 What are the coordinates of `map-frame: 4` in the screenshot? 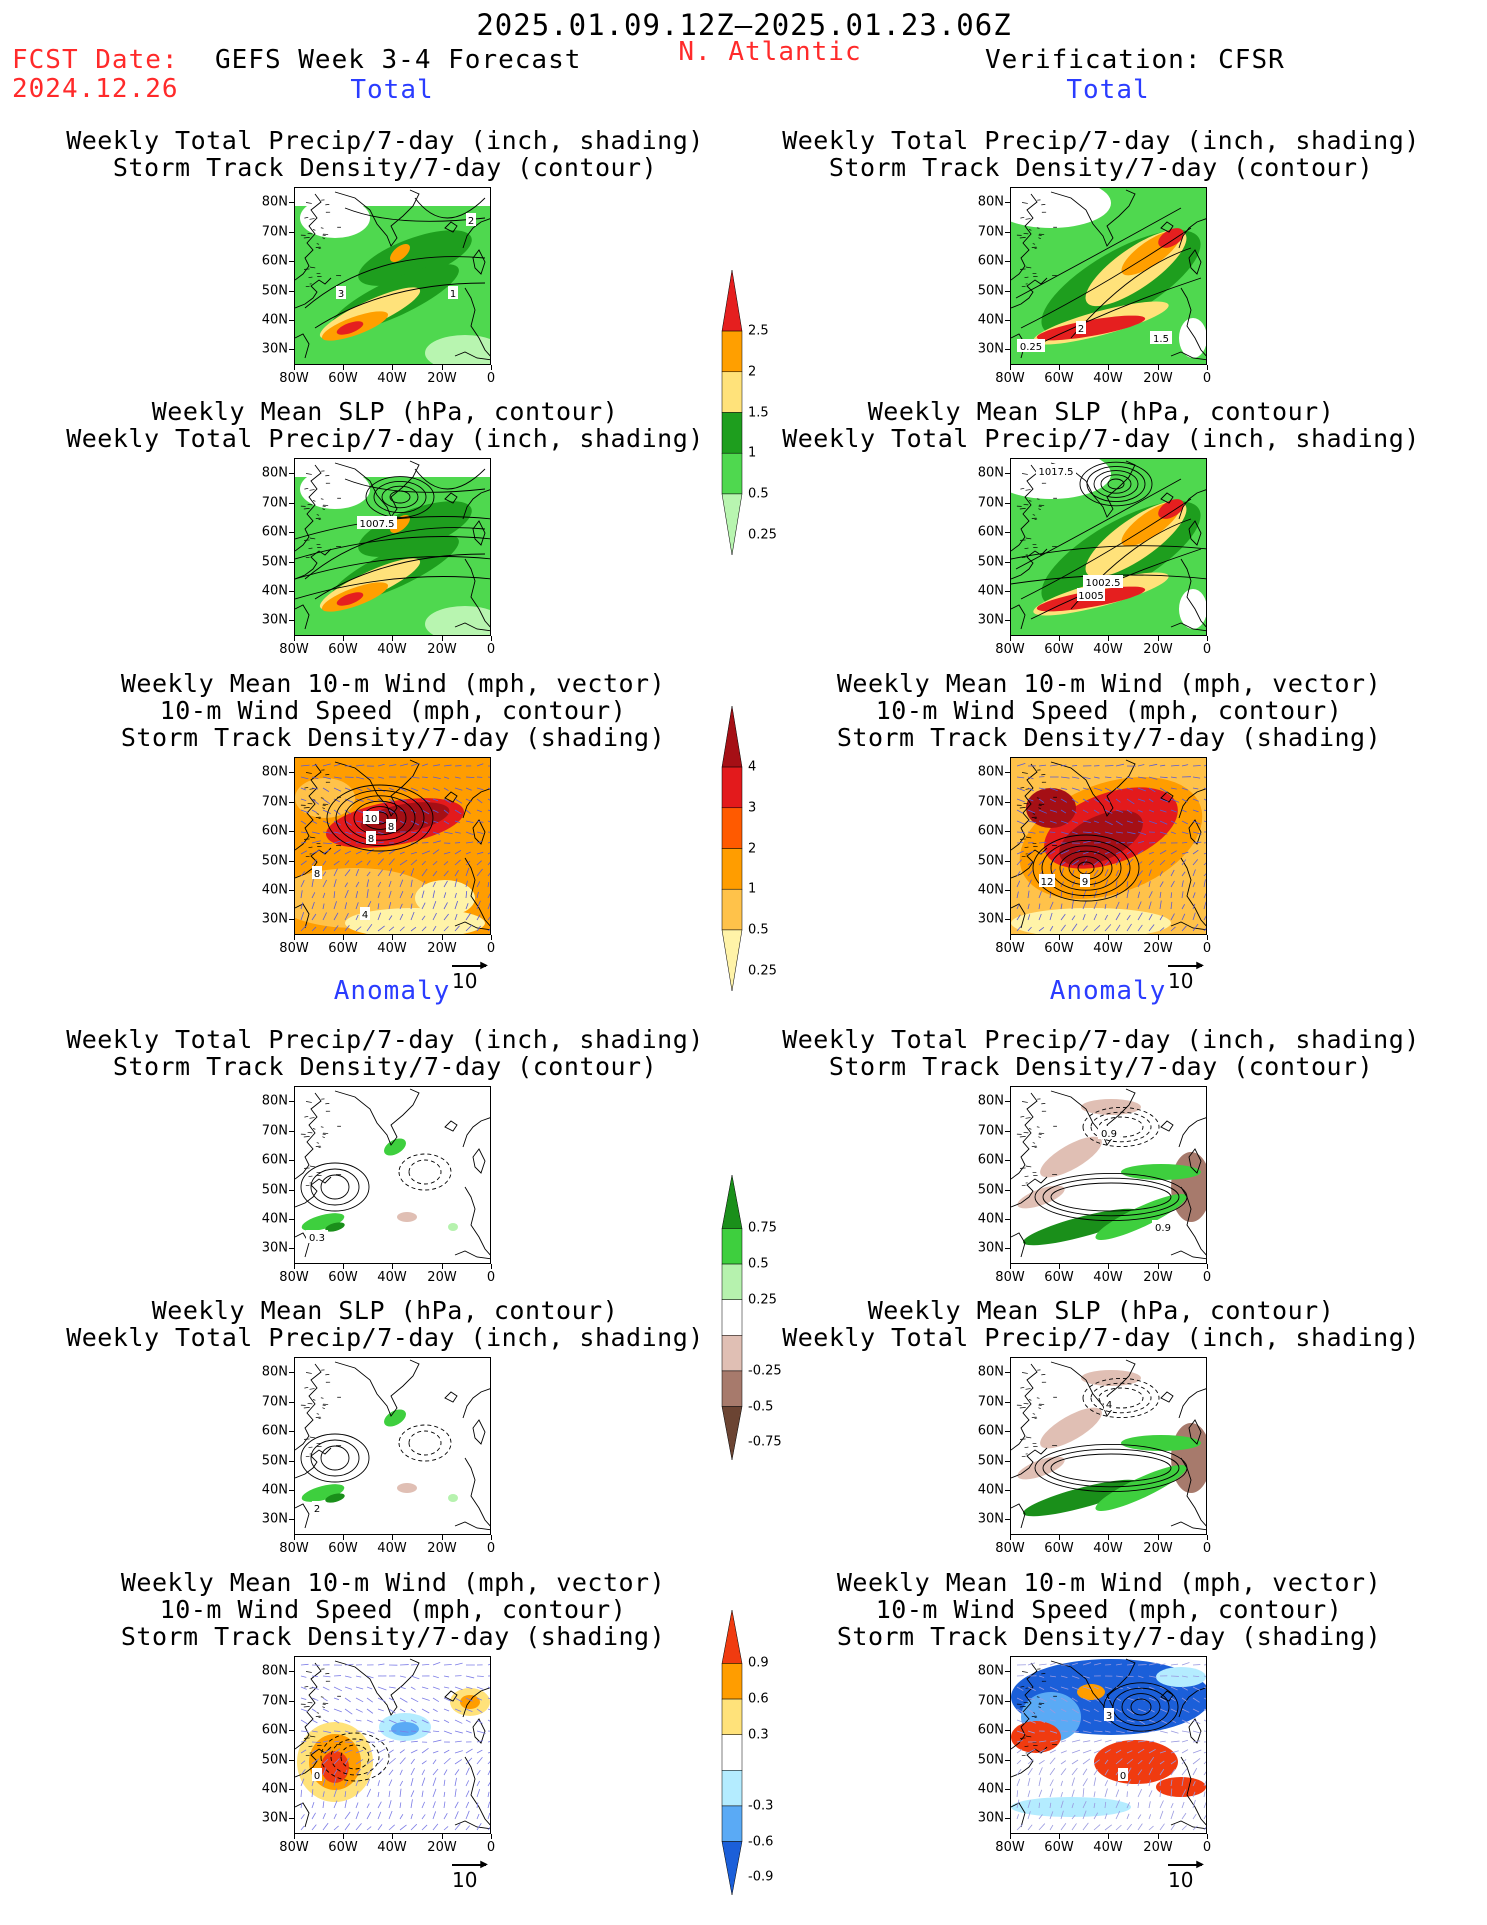 It's located at (1108, 1446).